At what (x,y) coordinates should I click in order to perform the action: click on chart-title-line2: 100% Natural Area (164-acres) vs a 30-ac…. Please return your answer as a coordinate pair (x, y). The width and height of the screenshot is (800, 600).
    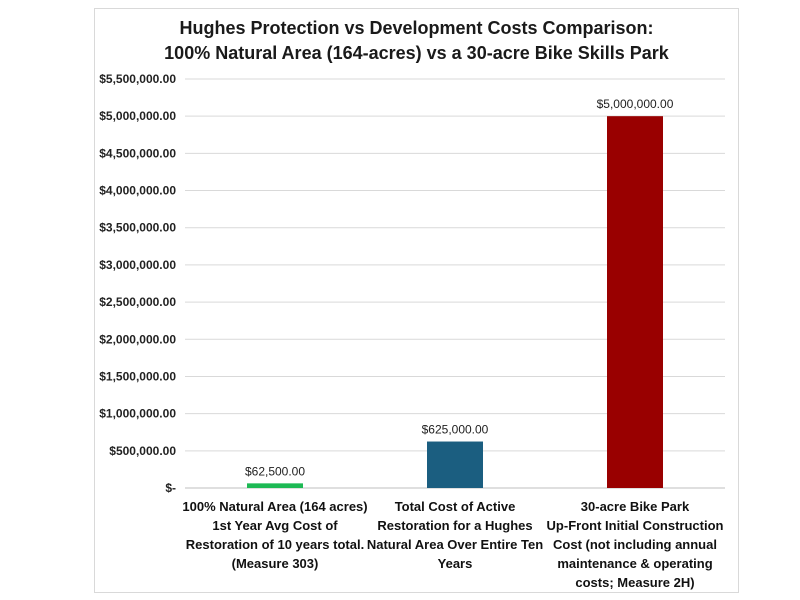
    Looking at the image, I should click on (416, 53).